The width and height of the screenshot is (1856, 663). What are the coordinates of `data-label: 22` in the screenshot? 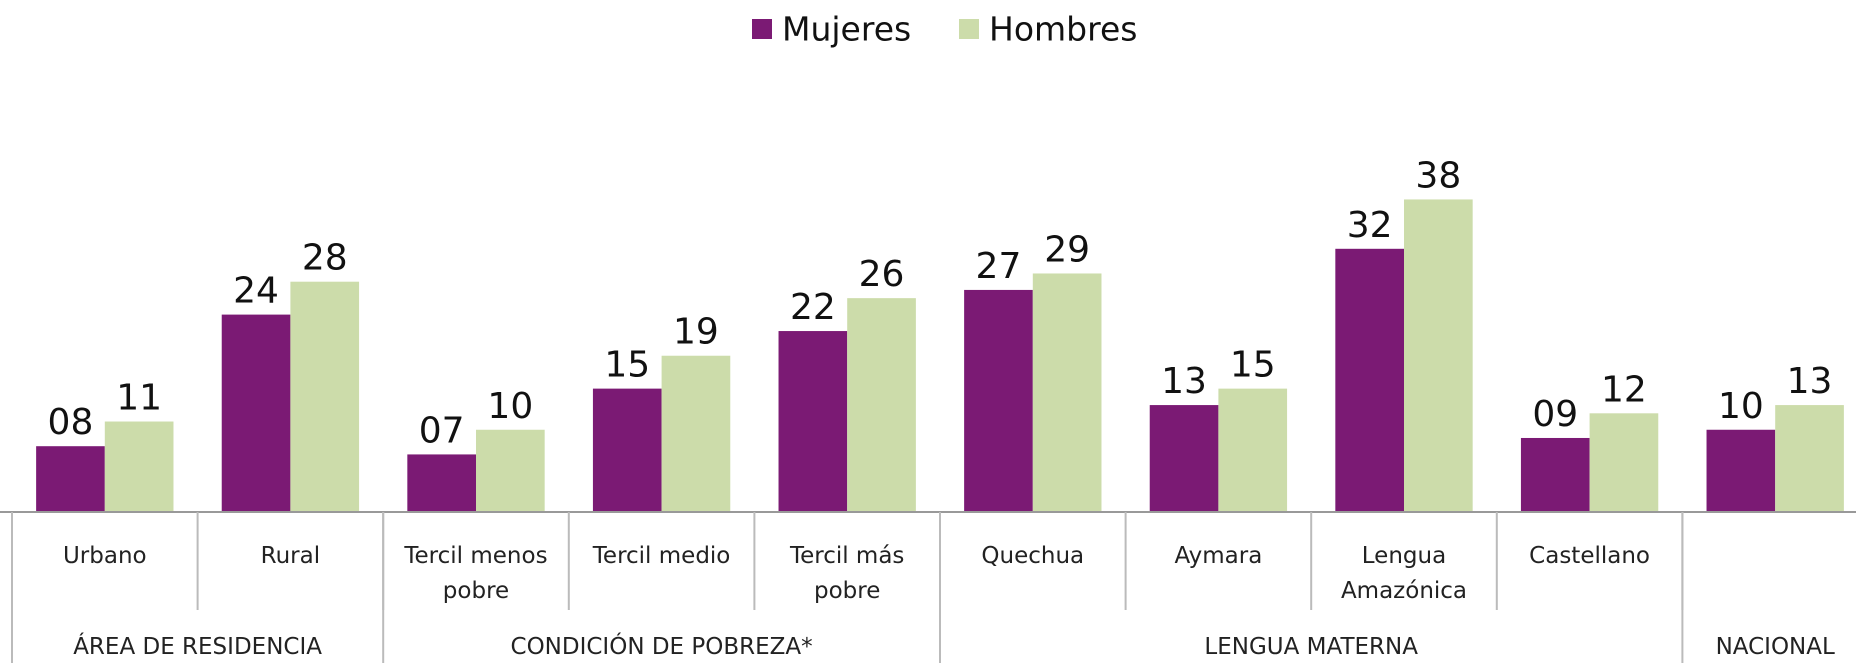 It's located at (813, 307).